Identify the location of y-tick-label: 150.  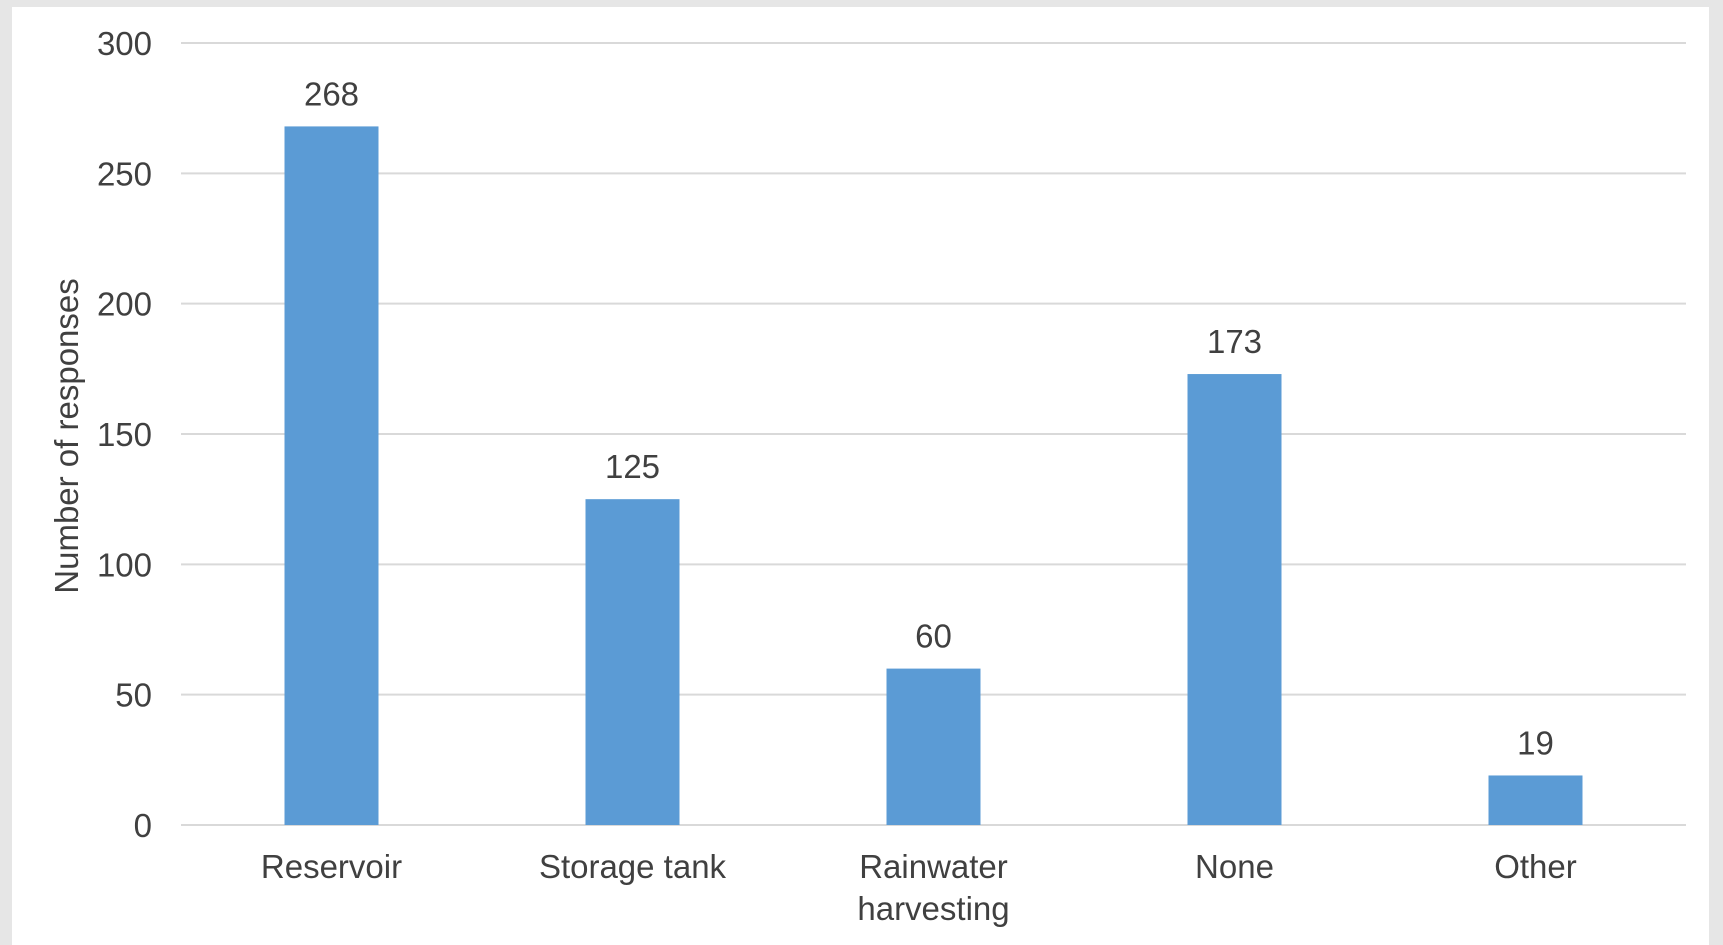
(124, 434).